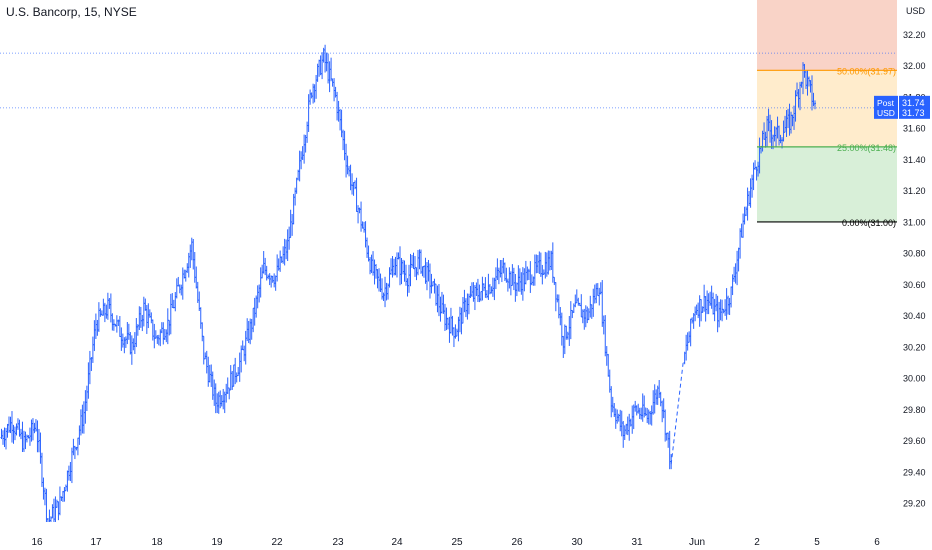 The image size is (932, 550). I want to click on price-axis-unit: USD, so click(916, 11).